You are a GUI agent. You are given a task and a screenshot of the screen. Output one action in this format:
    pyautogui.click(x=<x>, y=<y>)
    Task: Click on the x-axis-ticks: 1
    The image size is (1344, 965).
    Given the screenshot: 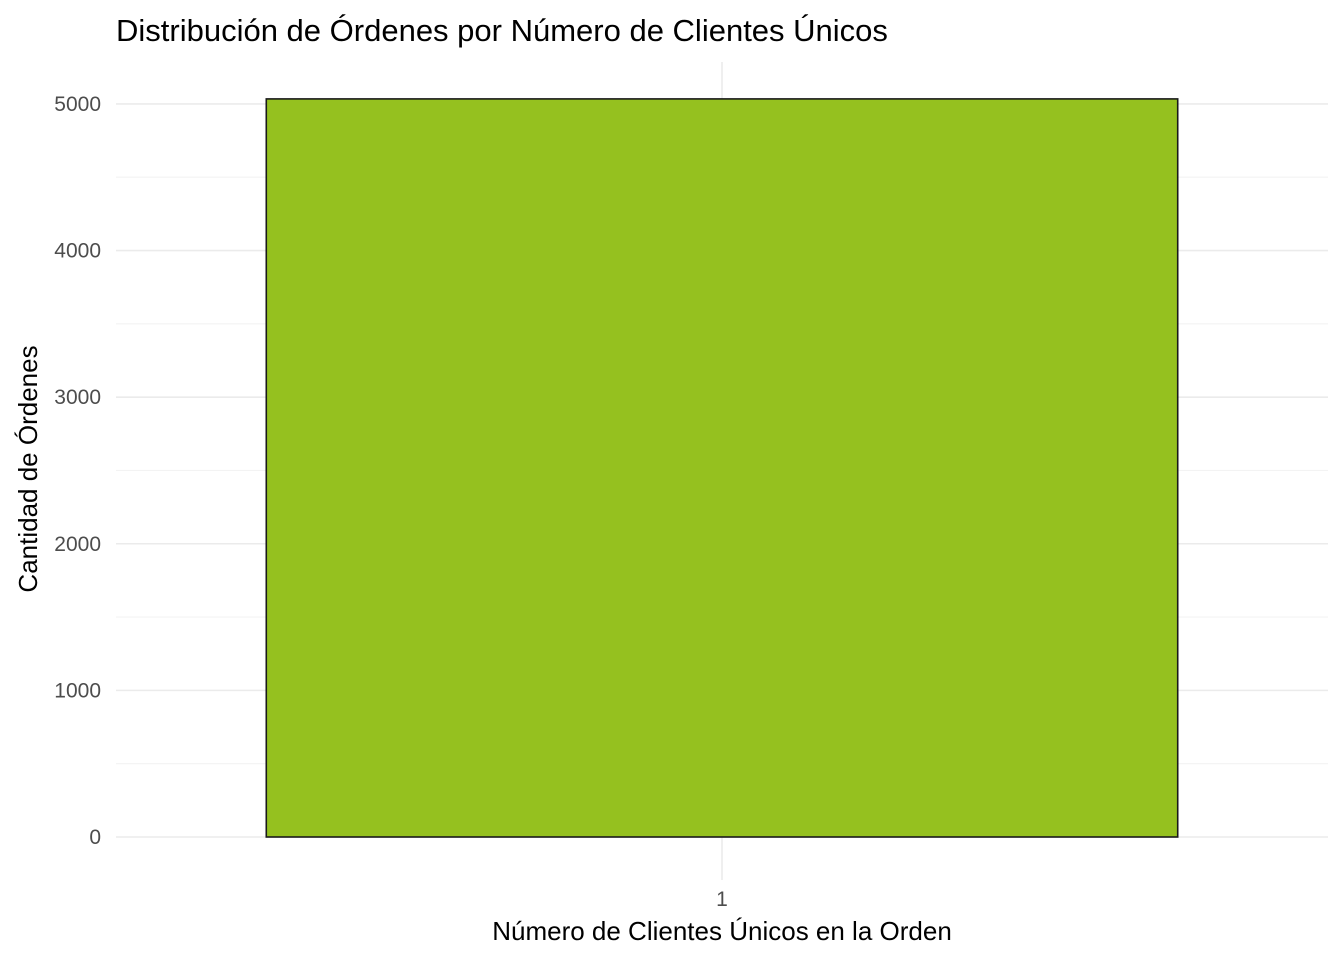 What is the action you would take?
    pyautogui.click(x=722, y=899)
    